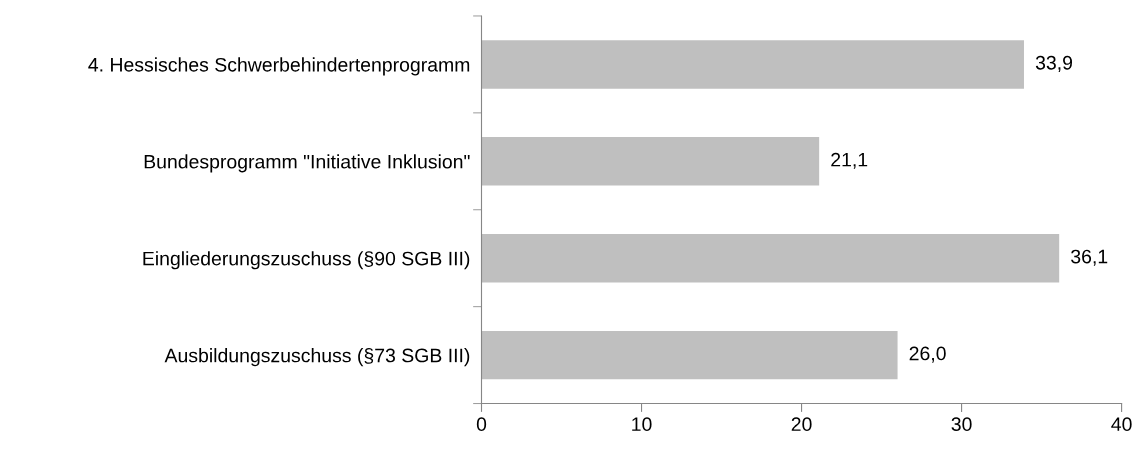 Image resolution: width=1141 pixels, height=456 pixels. I want to click on y-tick-label: Ausbildungszuschuss (§73 SGB III), so click(317, 357).